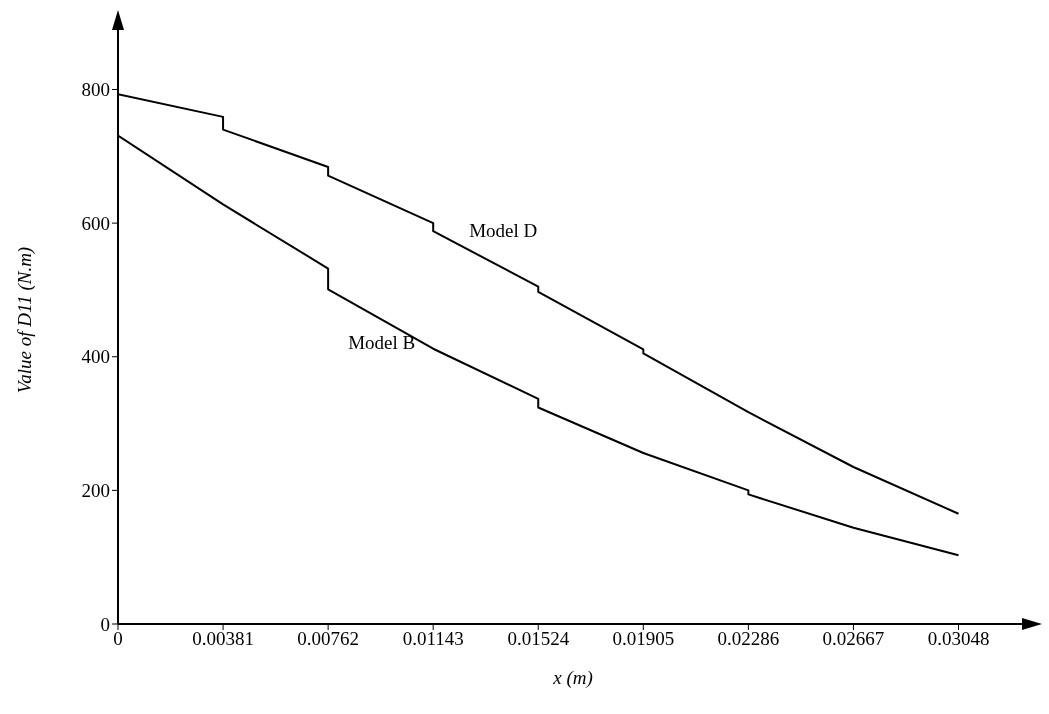  I want to click on y-tick-label: 200, so click(95, 491).